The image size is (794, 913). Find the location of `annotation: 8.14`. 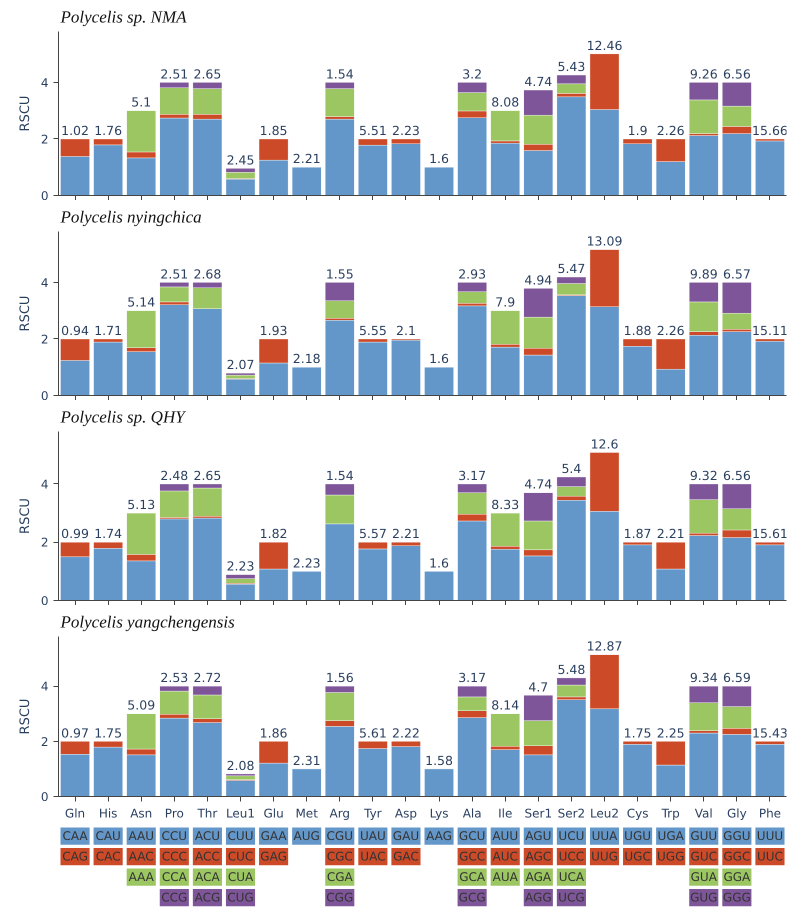

annotation: 8.14 is located at coordinates (505, 705).